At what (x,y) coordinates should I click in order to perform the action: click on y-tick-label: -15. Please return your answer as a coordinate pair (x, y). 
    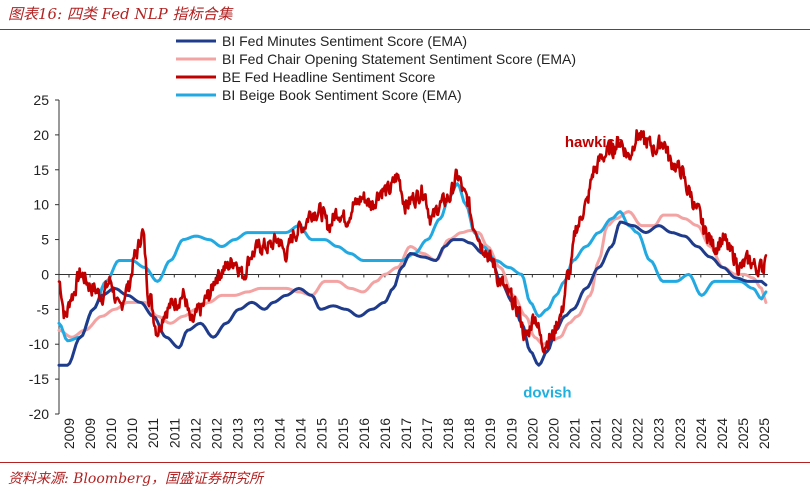
    Looking at the image, I should click on (39, 379).